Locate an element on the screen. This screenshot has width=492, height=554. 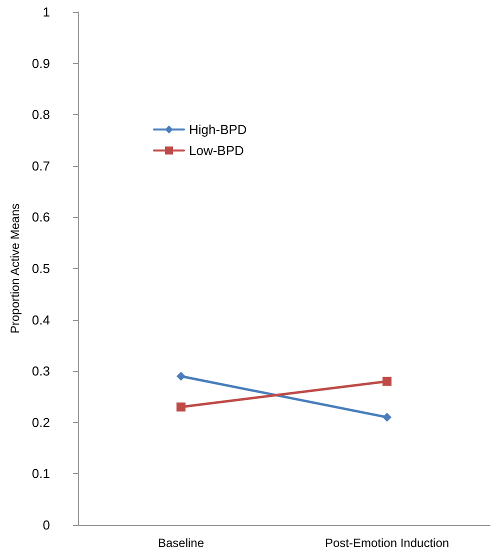
y-tick-label: 1 is located at coordinates (46, 12).